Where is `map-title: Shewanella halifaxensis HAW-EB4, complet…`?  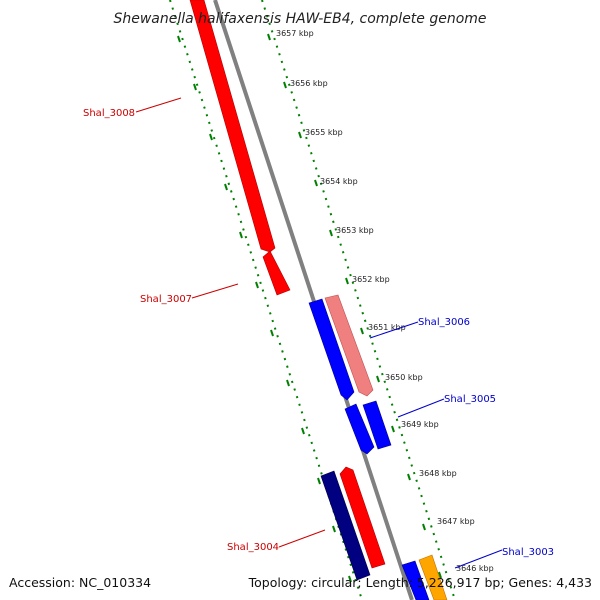 map-title: Shewanella halifaxensis HAW-EB4, complet… is located at coordinates (299, 19).